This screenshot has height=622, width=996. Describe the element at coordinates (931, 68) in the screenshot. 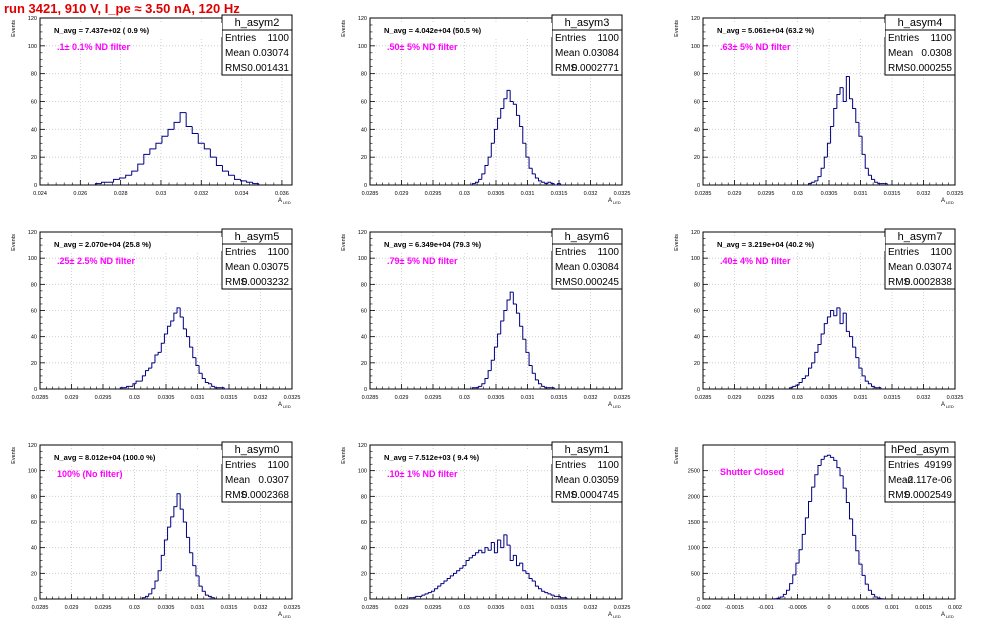

I see `stats-value: 0.000255` at that location.